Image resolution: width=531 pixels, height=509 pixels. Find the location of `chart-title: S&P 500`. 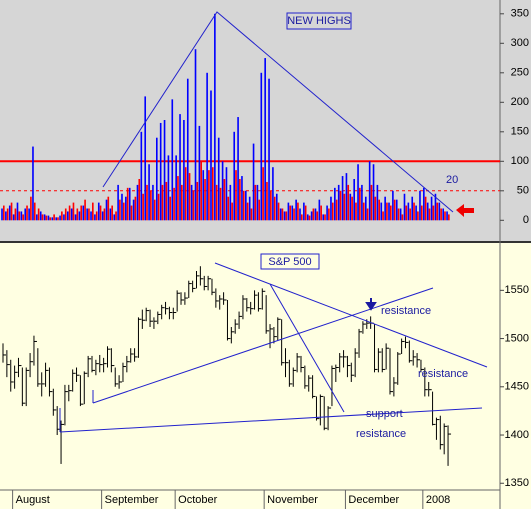

chart-title: S&P 500 is located at coordinates (289, 262).